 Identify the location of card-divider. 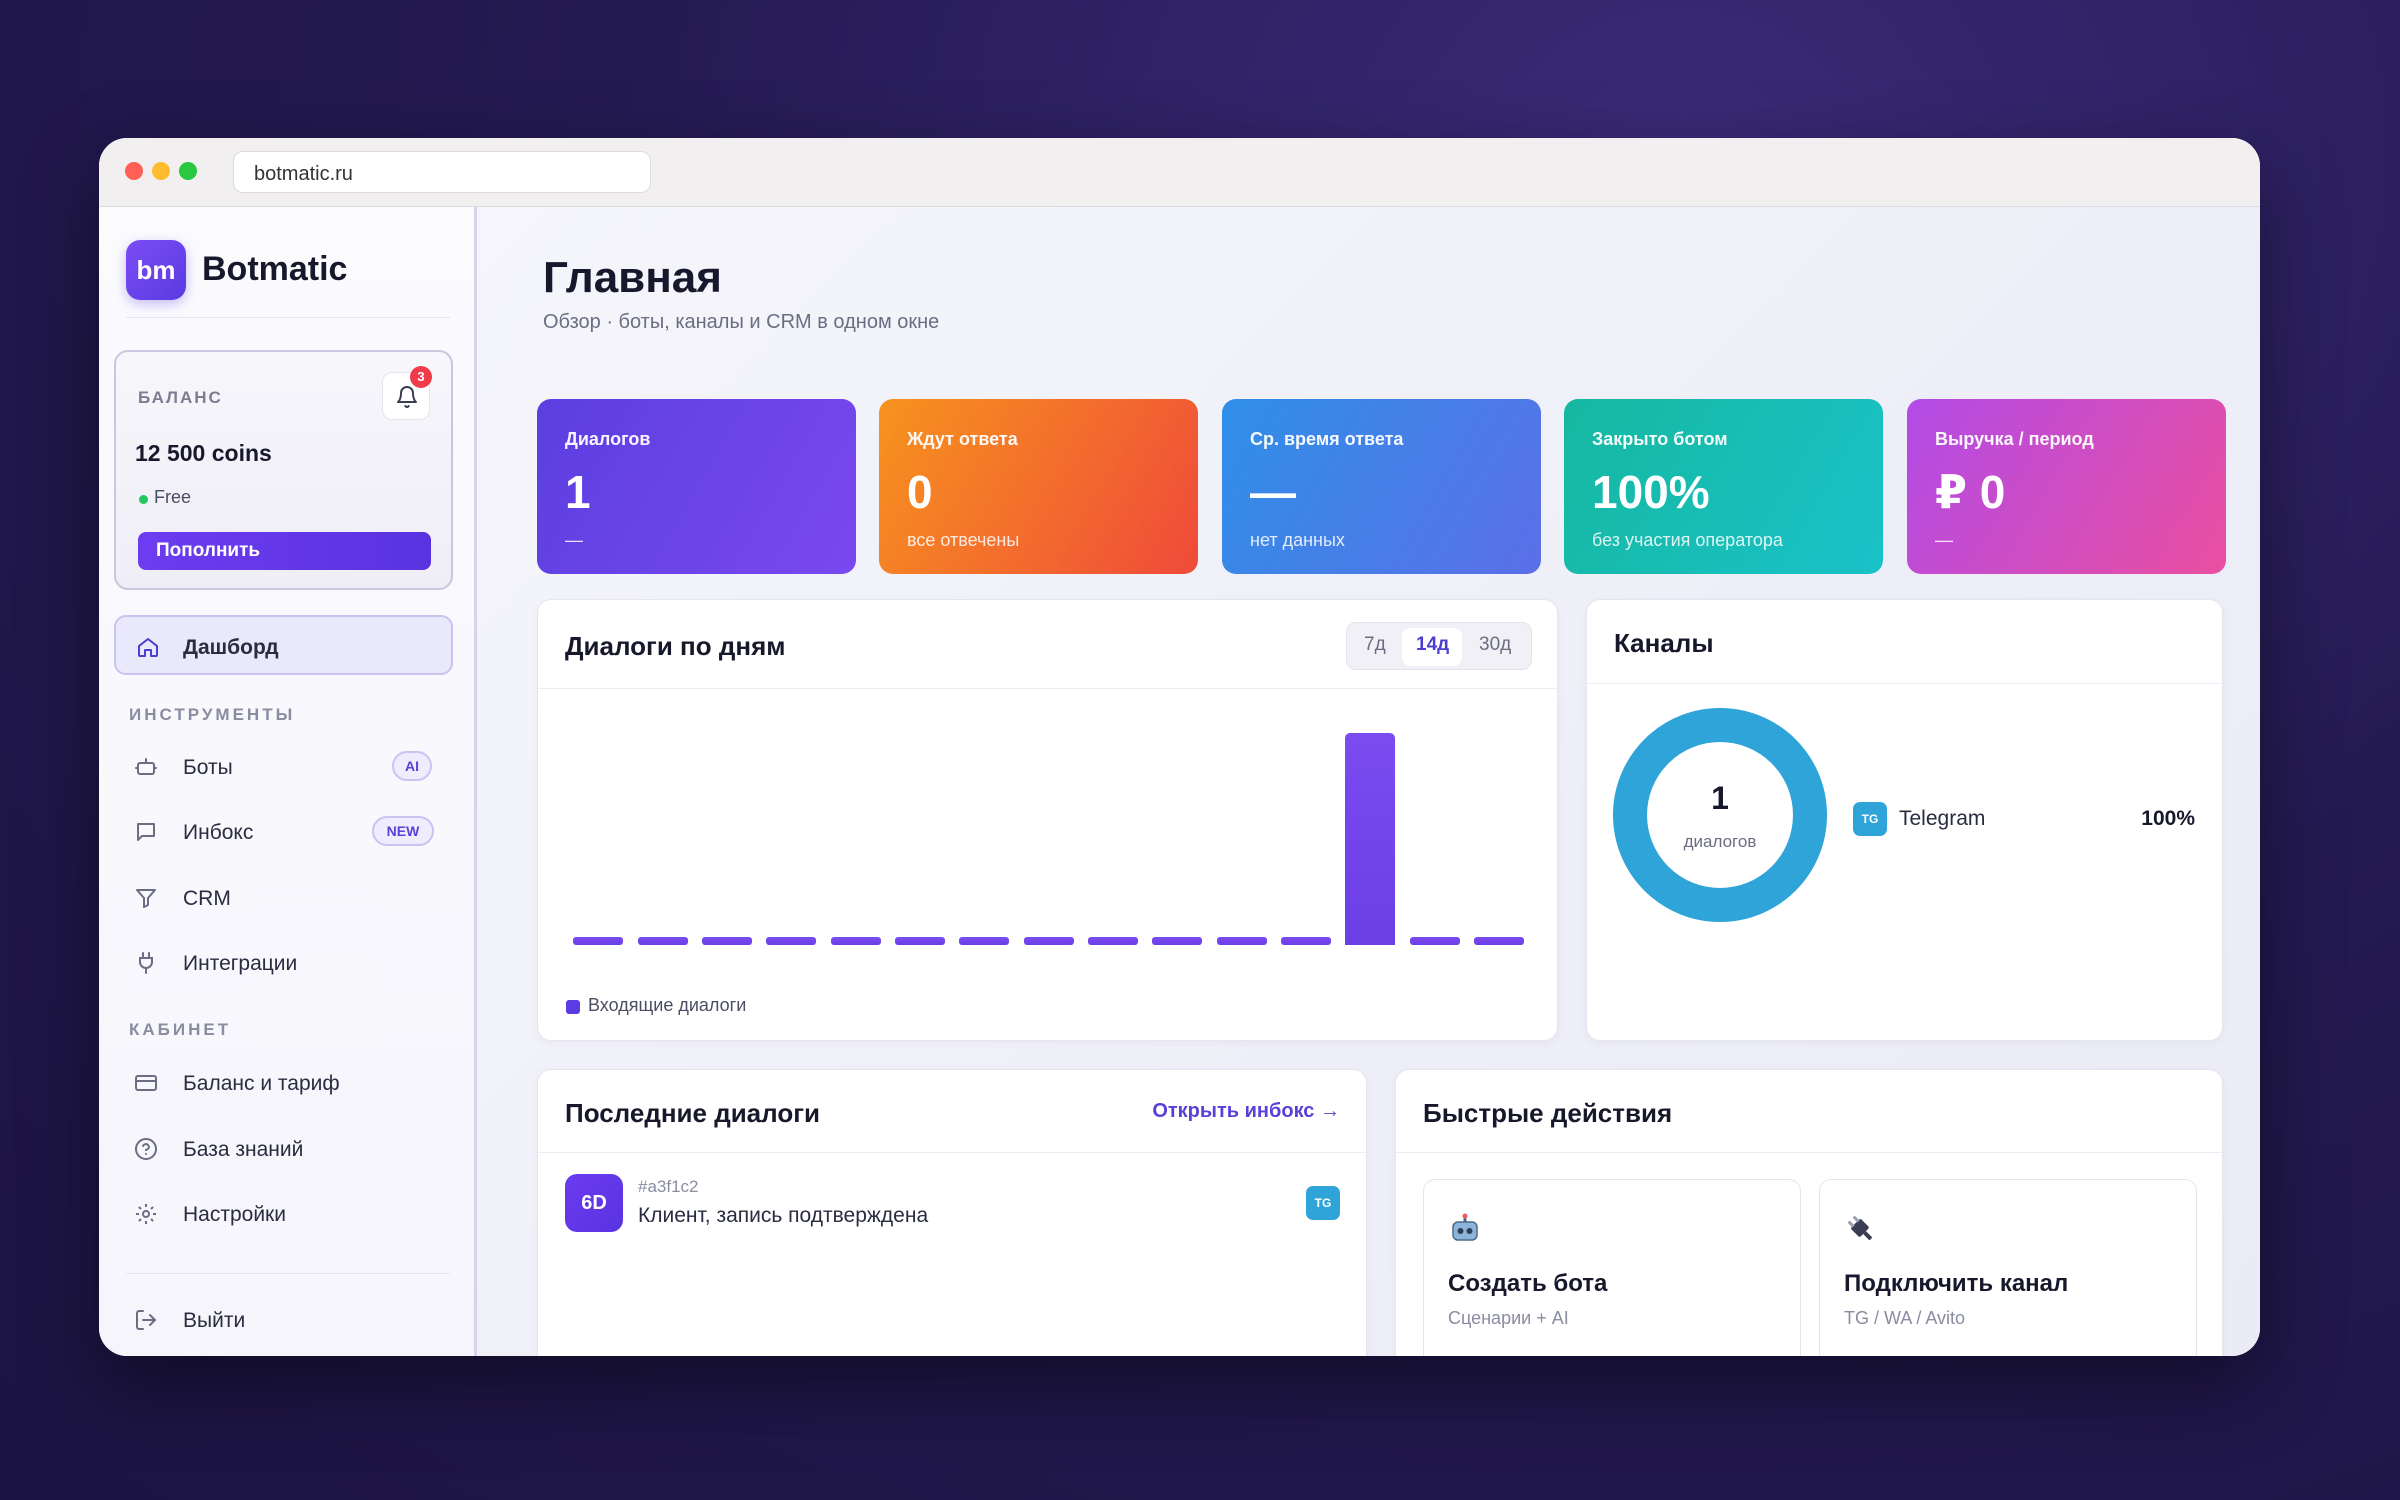
(1809, 1152).